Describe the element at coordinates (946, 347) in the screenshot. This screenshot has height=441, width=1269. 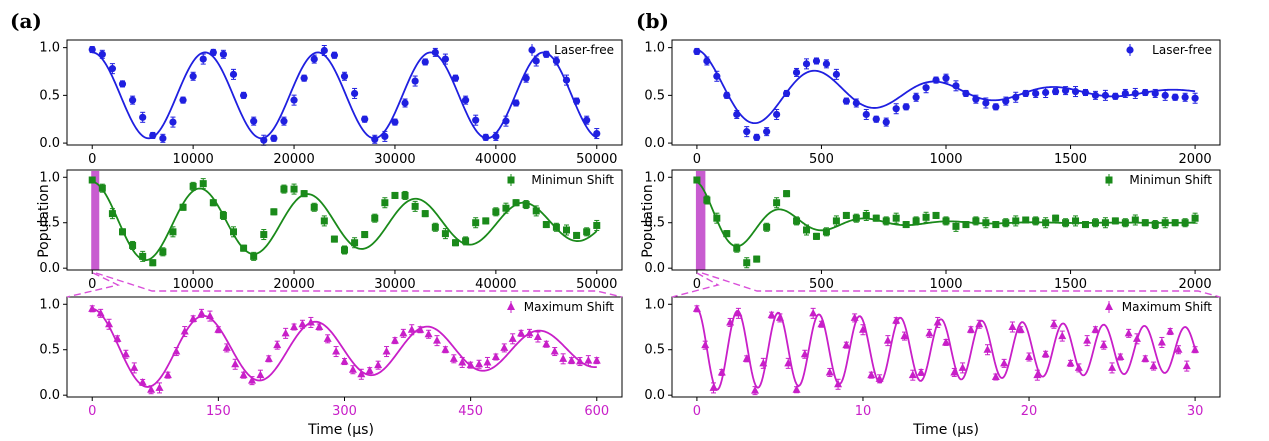
I see `axes-frame` at that location.